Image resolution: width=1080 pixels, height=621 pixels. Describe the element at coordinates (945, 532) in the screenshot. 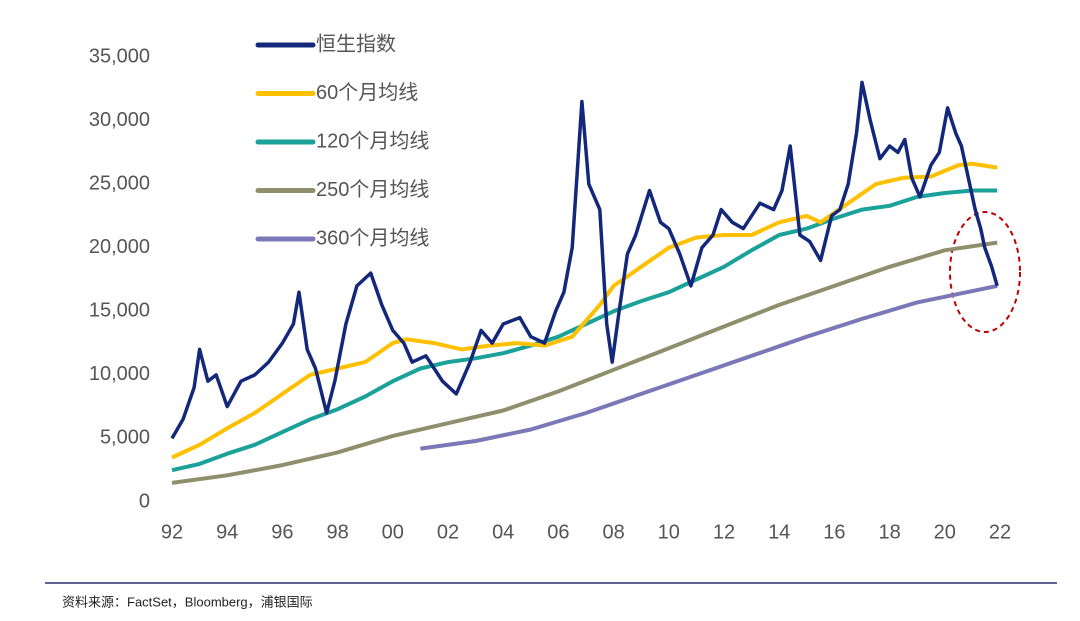

I see `x-tick-label: 20` at that location.